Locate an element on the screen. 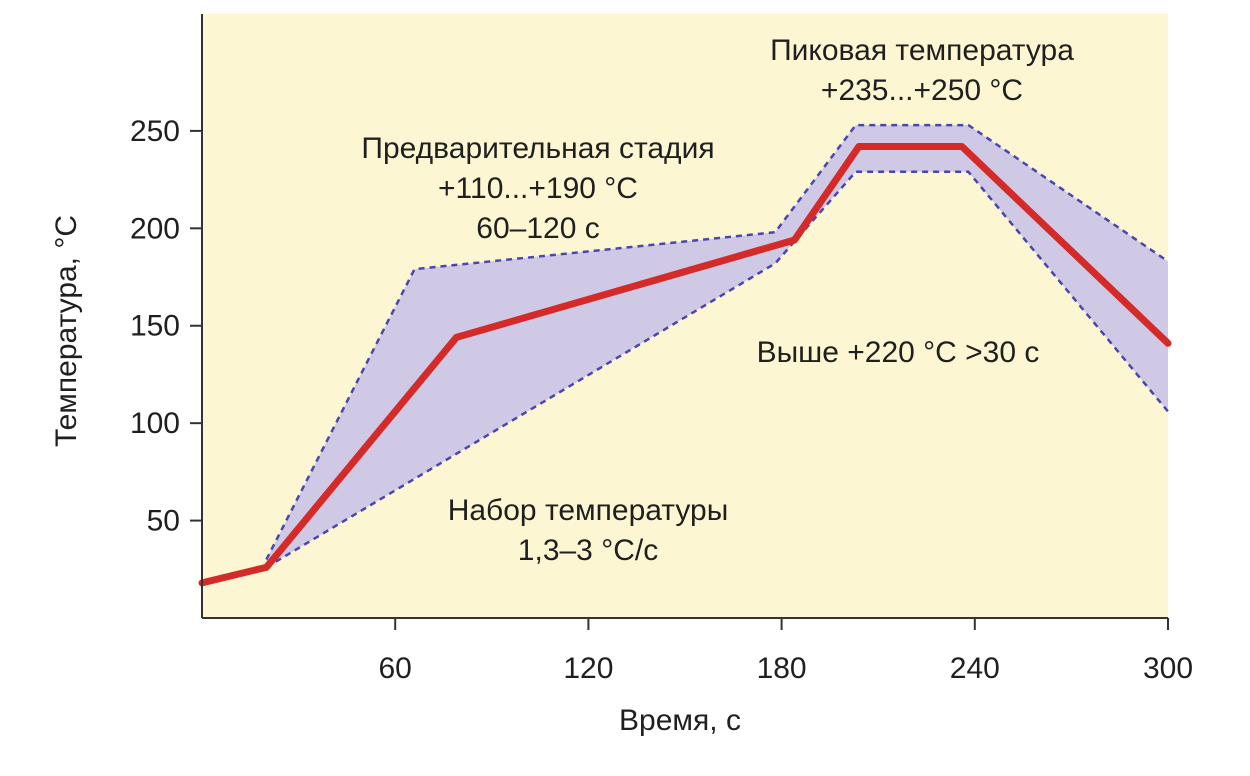 Image resolution: width=1250 pixels, height=776 pixels. annotation-ramp-line: Набор температуры is located at coordinates (588, 510).